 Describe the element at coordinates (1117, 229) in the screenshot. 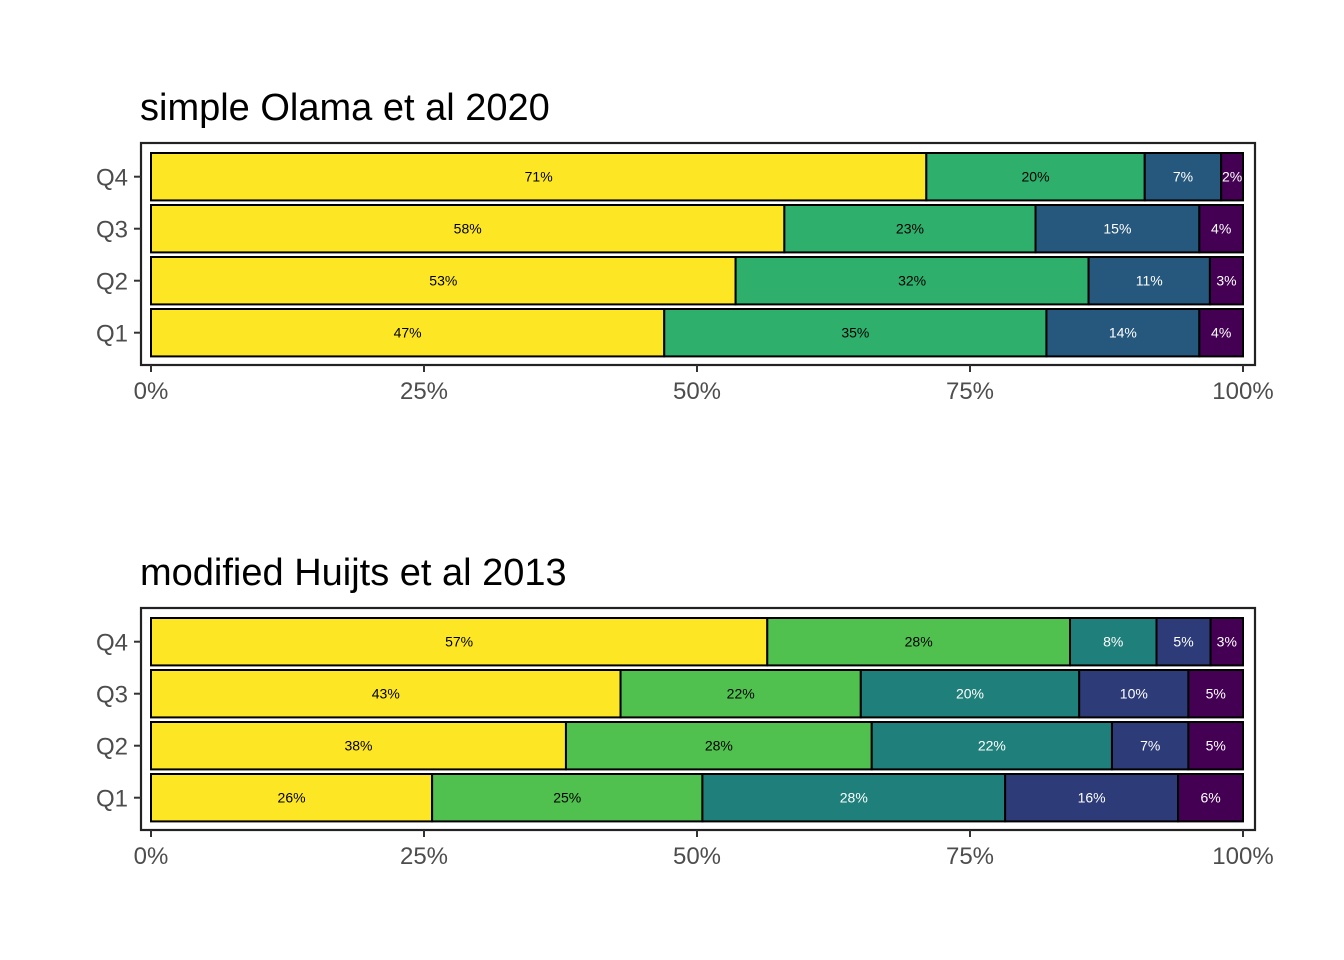

I see `data-label: 15%` at that location.